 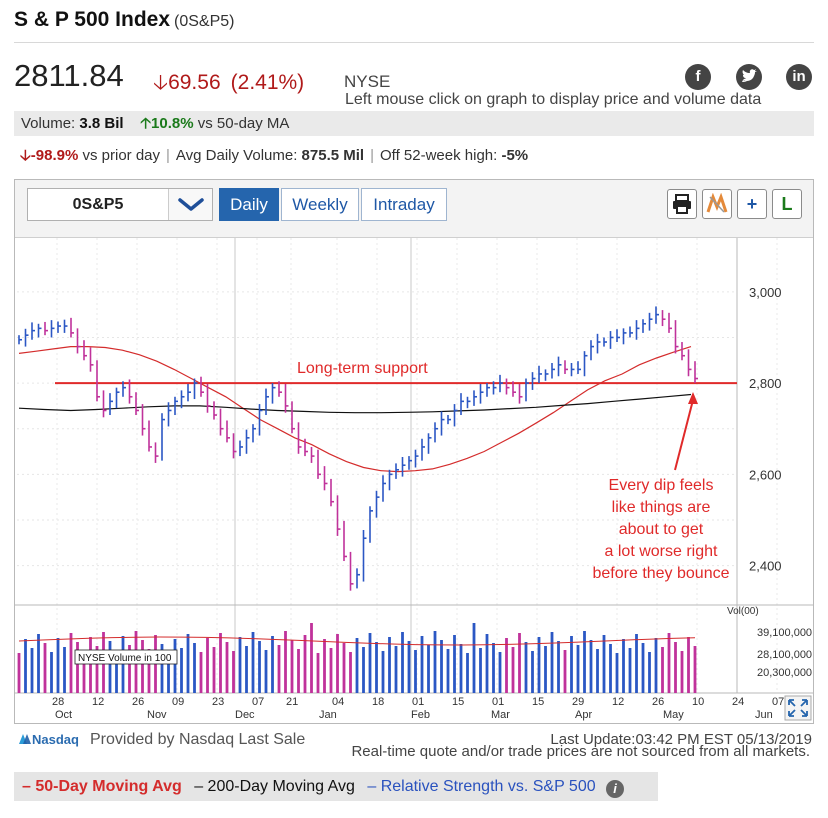 I want to click on off-high-value: -5%, so click(x=515, y=155).